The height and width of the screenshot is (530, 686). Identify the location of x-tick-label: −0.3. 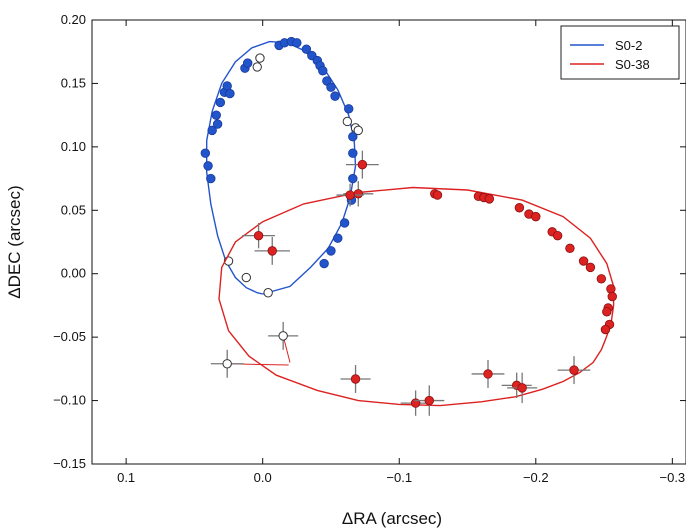
(673, 477).